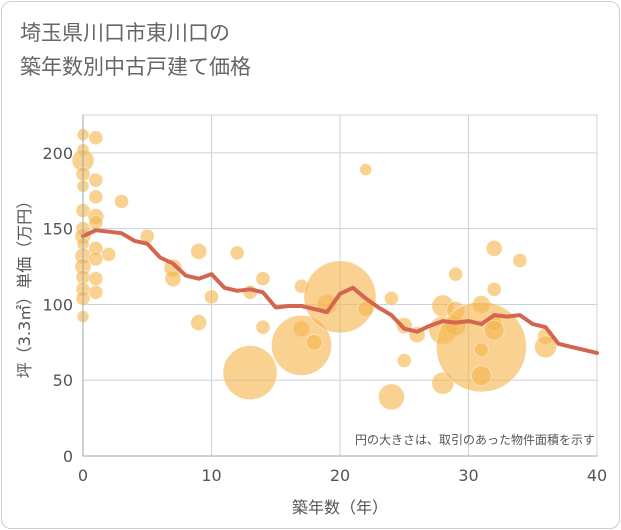  What do you see at coordinates (57, 229) in the screenshot?
I see `y-tick-label-3: 150` at bounding box center [57, 229].